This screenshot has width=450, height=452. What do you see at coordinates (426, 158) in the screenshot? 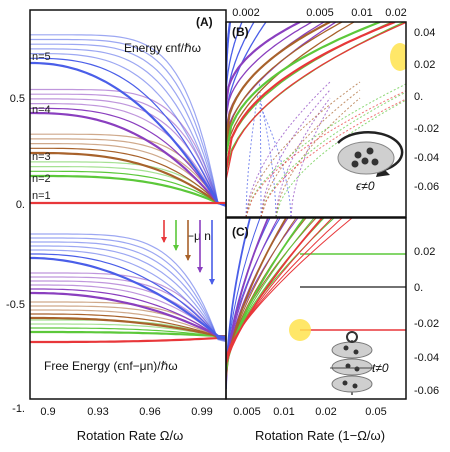
I see `b-ytick-neg0.04: -0.04` at bounding box center [426, 158].